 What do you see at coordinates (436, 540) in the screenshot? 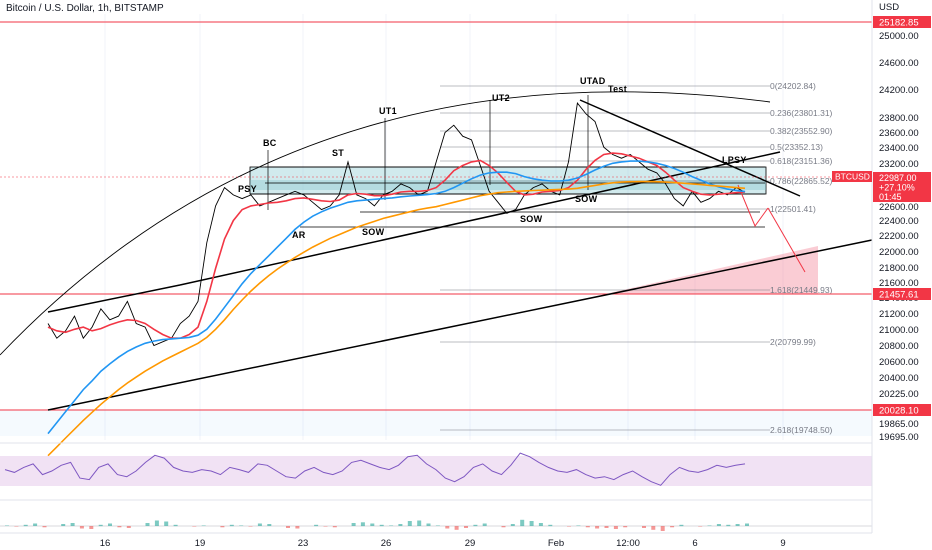
I see `time-axis: 16 19 23 26 29 Feb 12:00 6 9` at bounding box center [436, 540].